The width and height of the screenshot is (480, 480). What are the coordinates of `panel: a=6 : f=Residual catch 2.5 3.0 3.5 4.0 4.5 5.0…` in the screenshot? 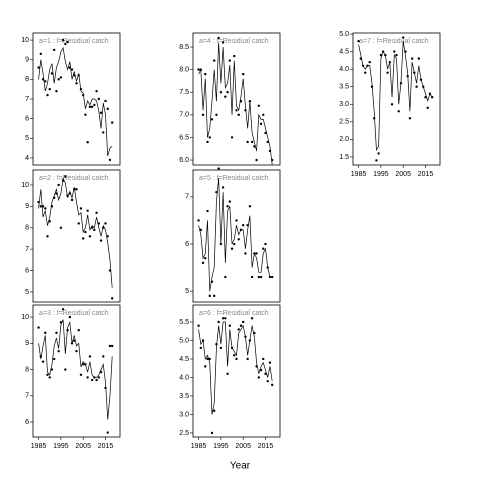 It's located at (230, 377).